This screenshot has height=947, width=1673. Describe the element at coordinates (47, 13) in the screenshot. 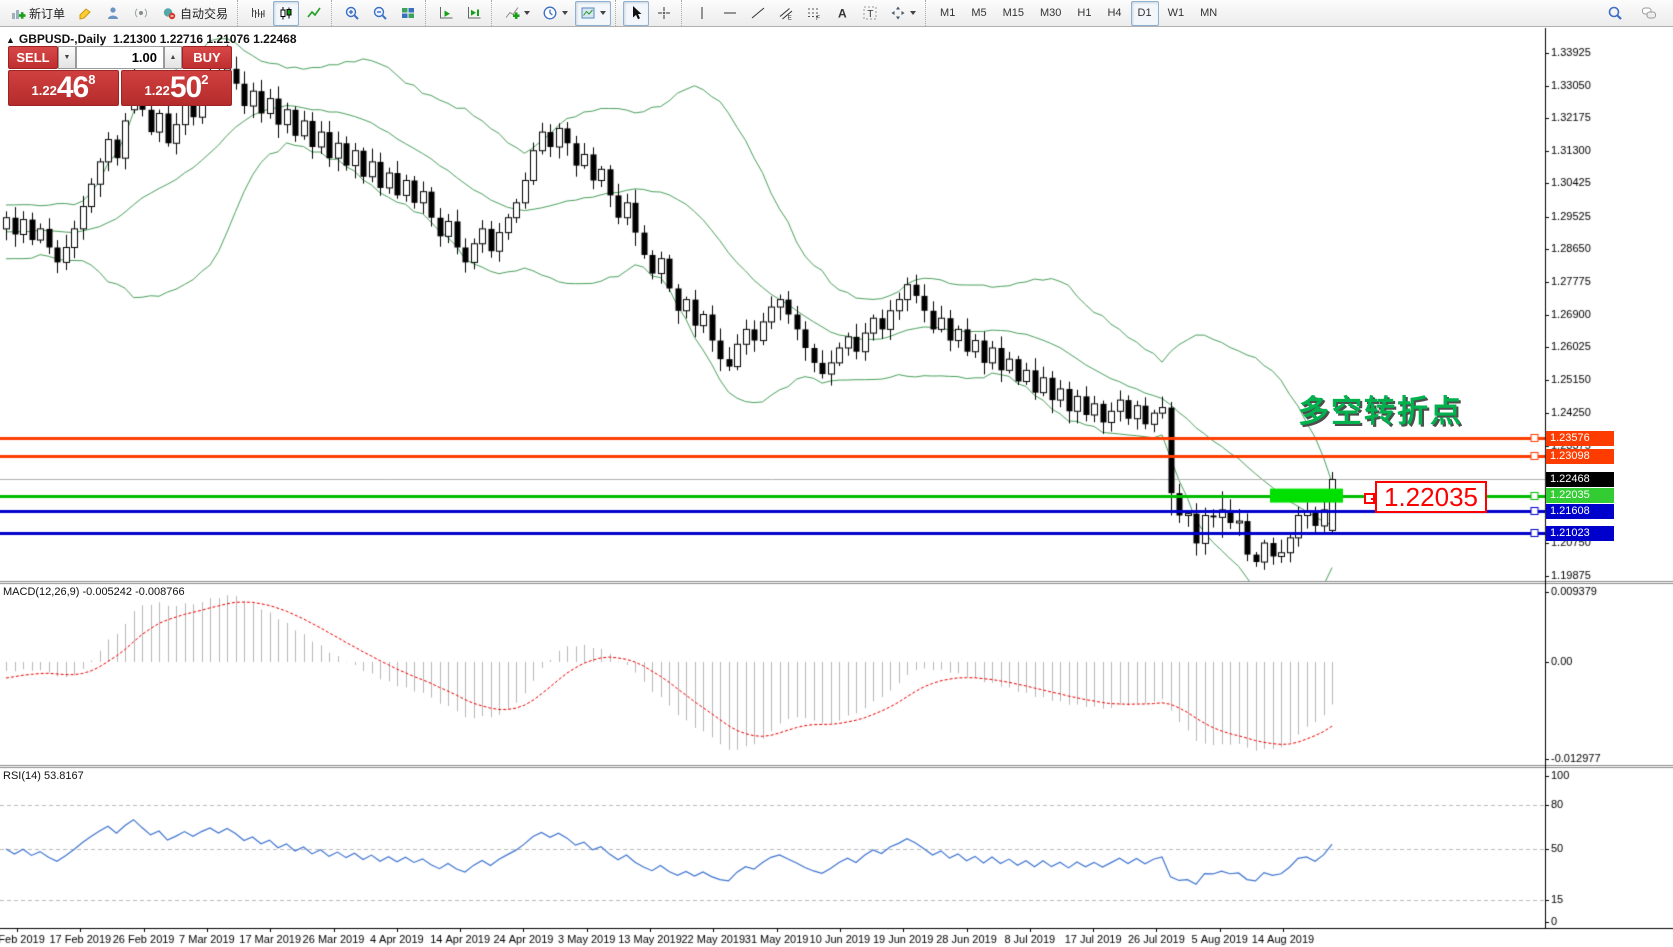

I see `new-order-label: 新订单` at that location.